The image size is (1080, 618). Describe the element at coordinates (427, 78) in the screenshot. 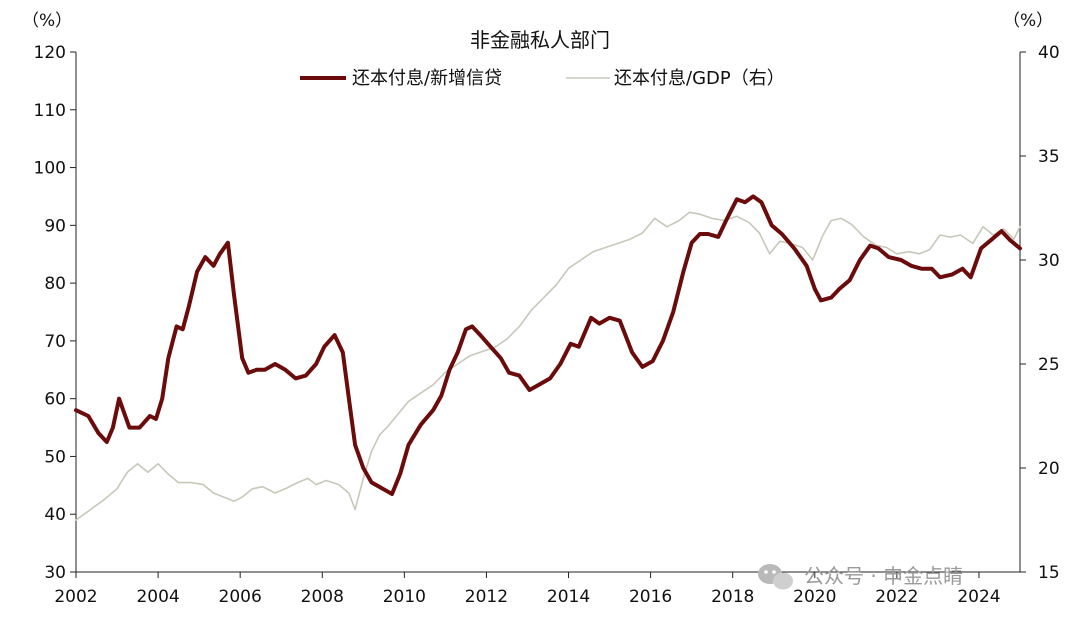

I see `legend-label-debt-service-credit: 还本付息/新增信贷` at that location.